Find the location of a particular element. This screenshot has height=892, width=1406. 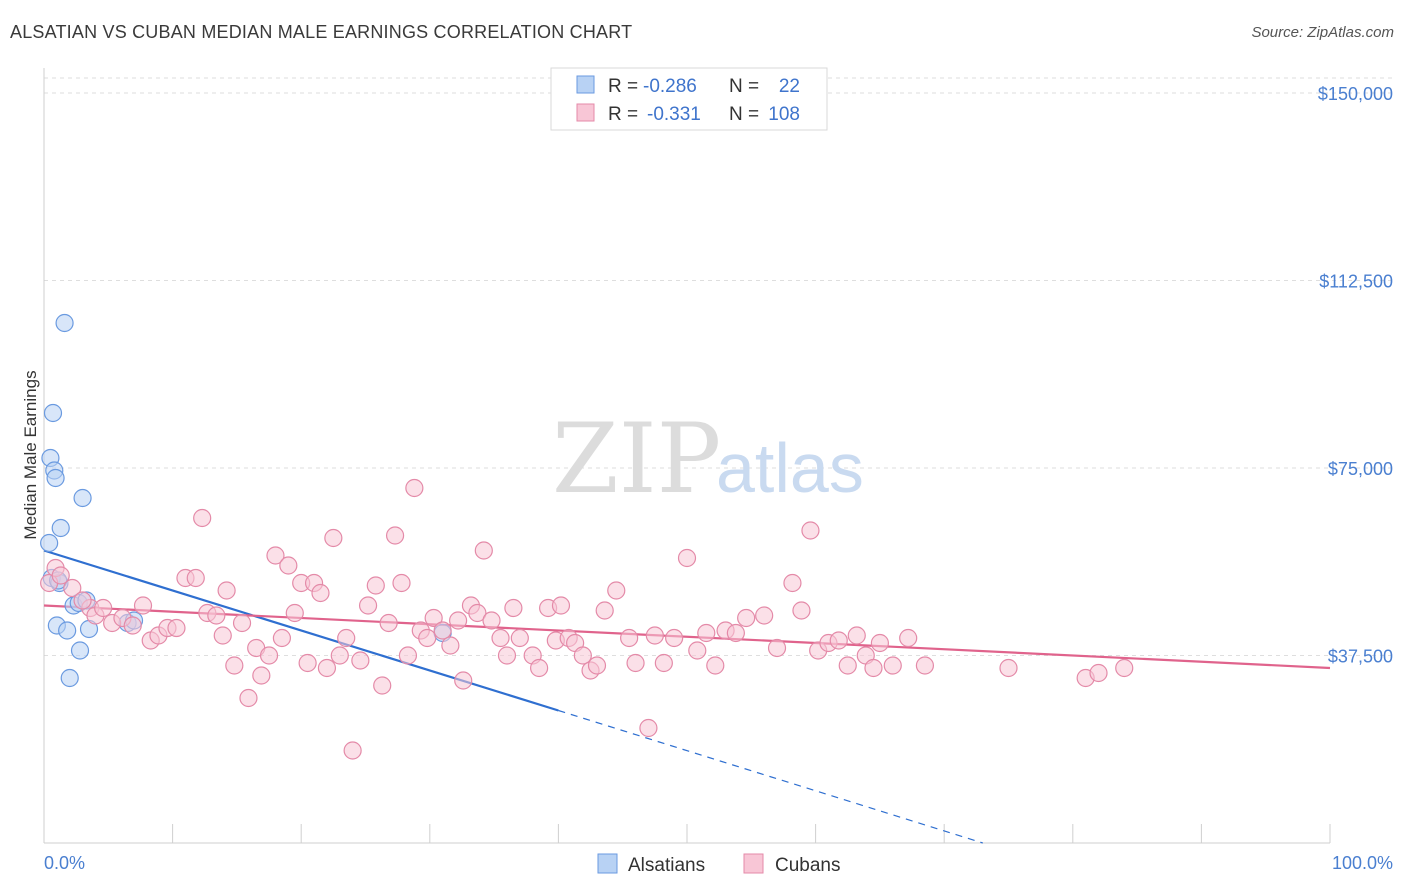

legend-swatch-cubans is located at coordinates (585, 112).